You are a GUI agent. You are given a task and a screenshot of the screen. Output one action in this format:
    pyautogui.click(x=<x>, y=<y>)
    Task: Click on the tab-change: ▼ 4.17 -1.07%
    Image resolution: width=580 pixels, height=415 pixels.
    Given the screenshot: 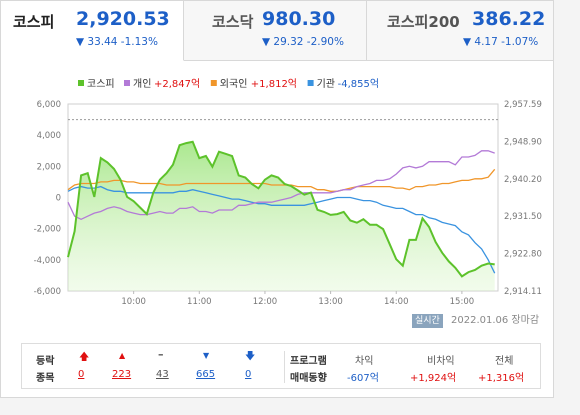 What is the action you would take?
    pyautogui.click(x=501, y=42)
    